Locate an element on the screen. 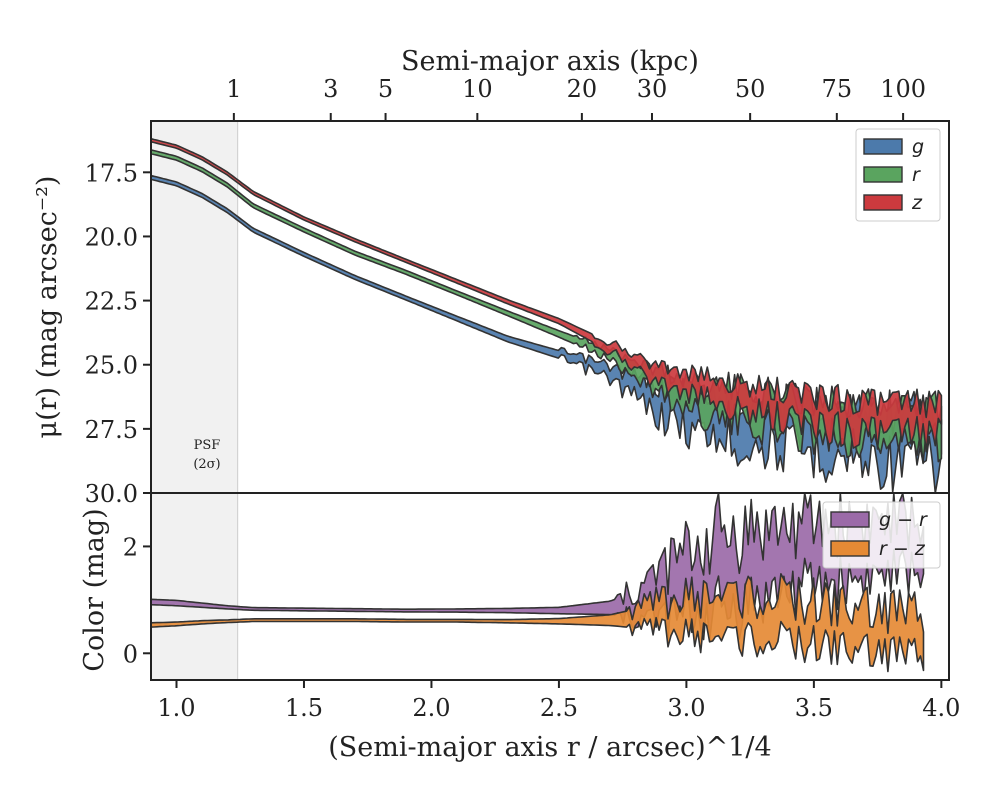  y-tick-label: 30.0 is located at coordinates (111, 494).